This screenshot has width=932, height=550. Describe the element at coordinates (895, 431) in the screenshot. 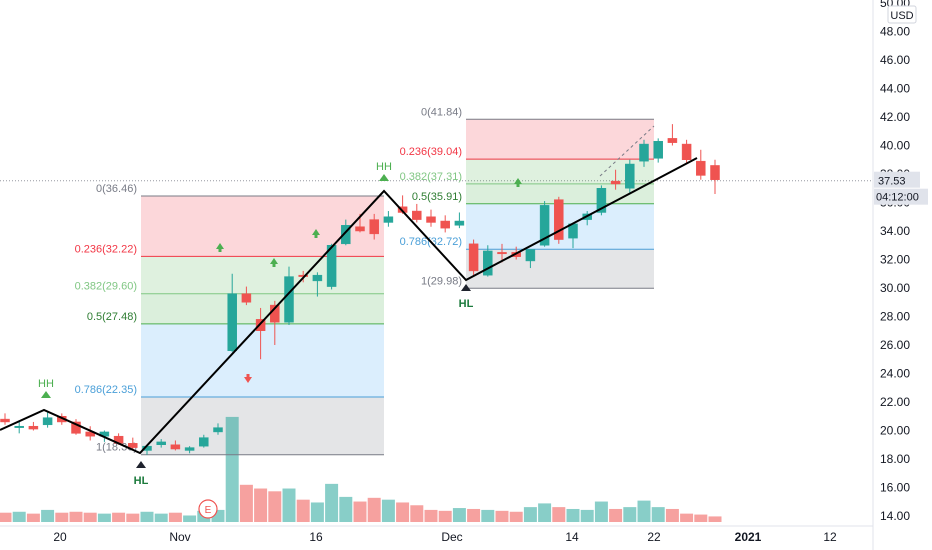

I see `price-tick-label: 20.00` at that location.